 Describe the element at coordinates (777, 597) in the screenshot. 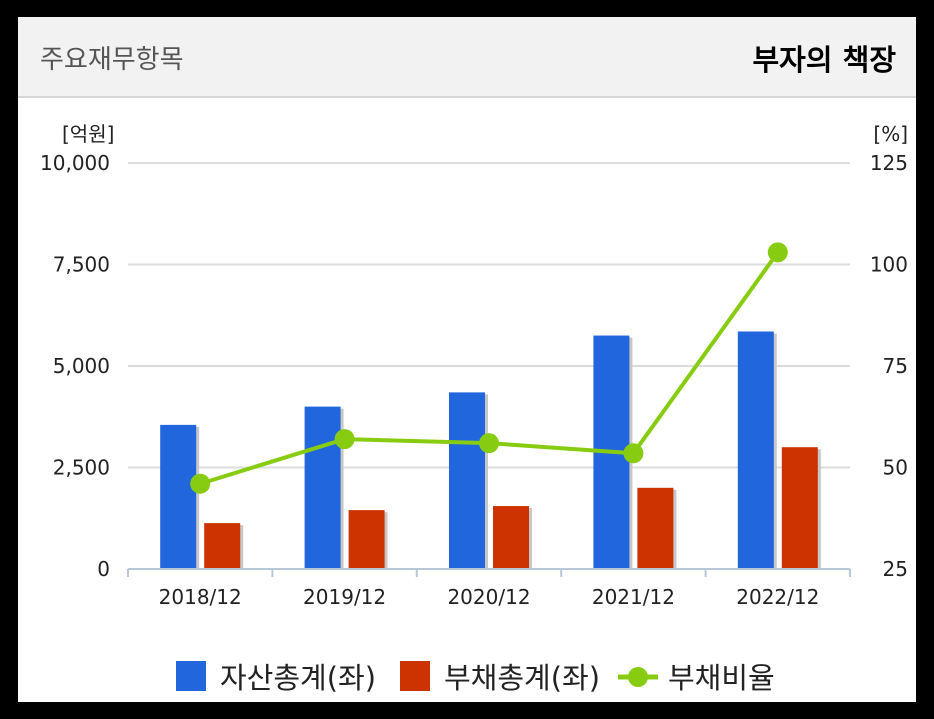

I see `x-tick-label: 2022/12` at that location.